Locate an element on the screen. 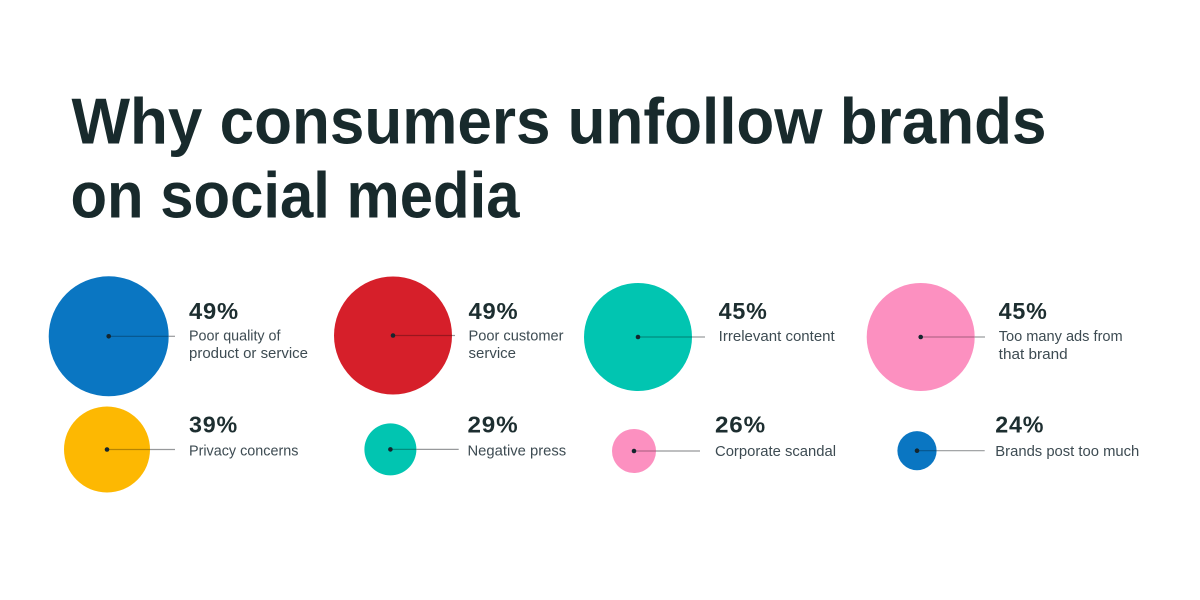 The height and width of the screenshot is (600, 1200). svg-text: Corporate scandal is located at coordinates (775, 452).